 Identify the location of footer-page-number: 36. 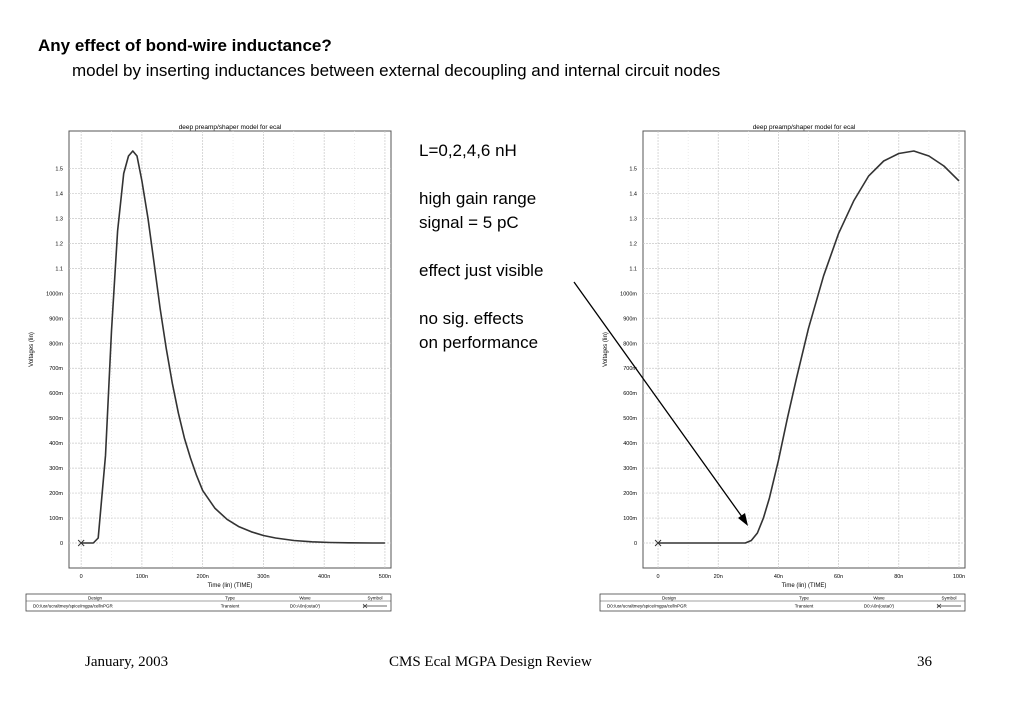
(924, 662).